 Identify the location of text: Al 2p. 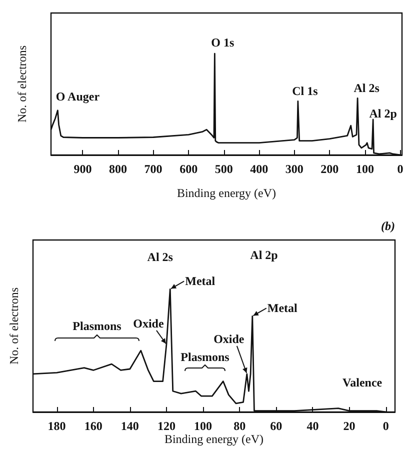
(264, 255).